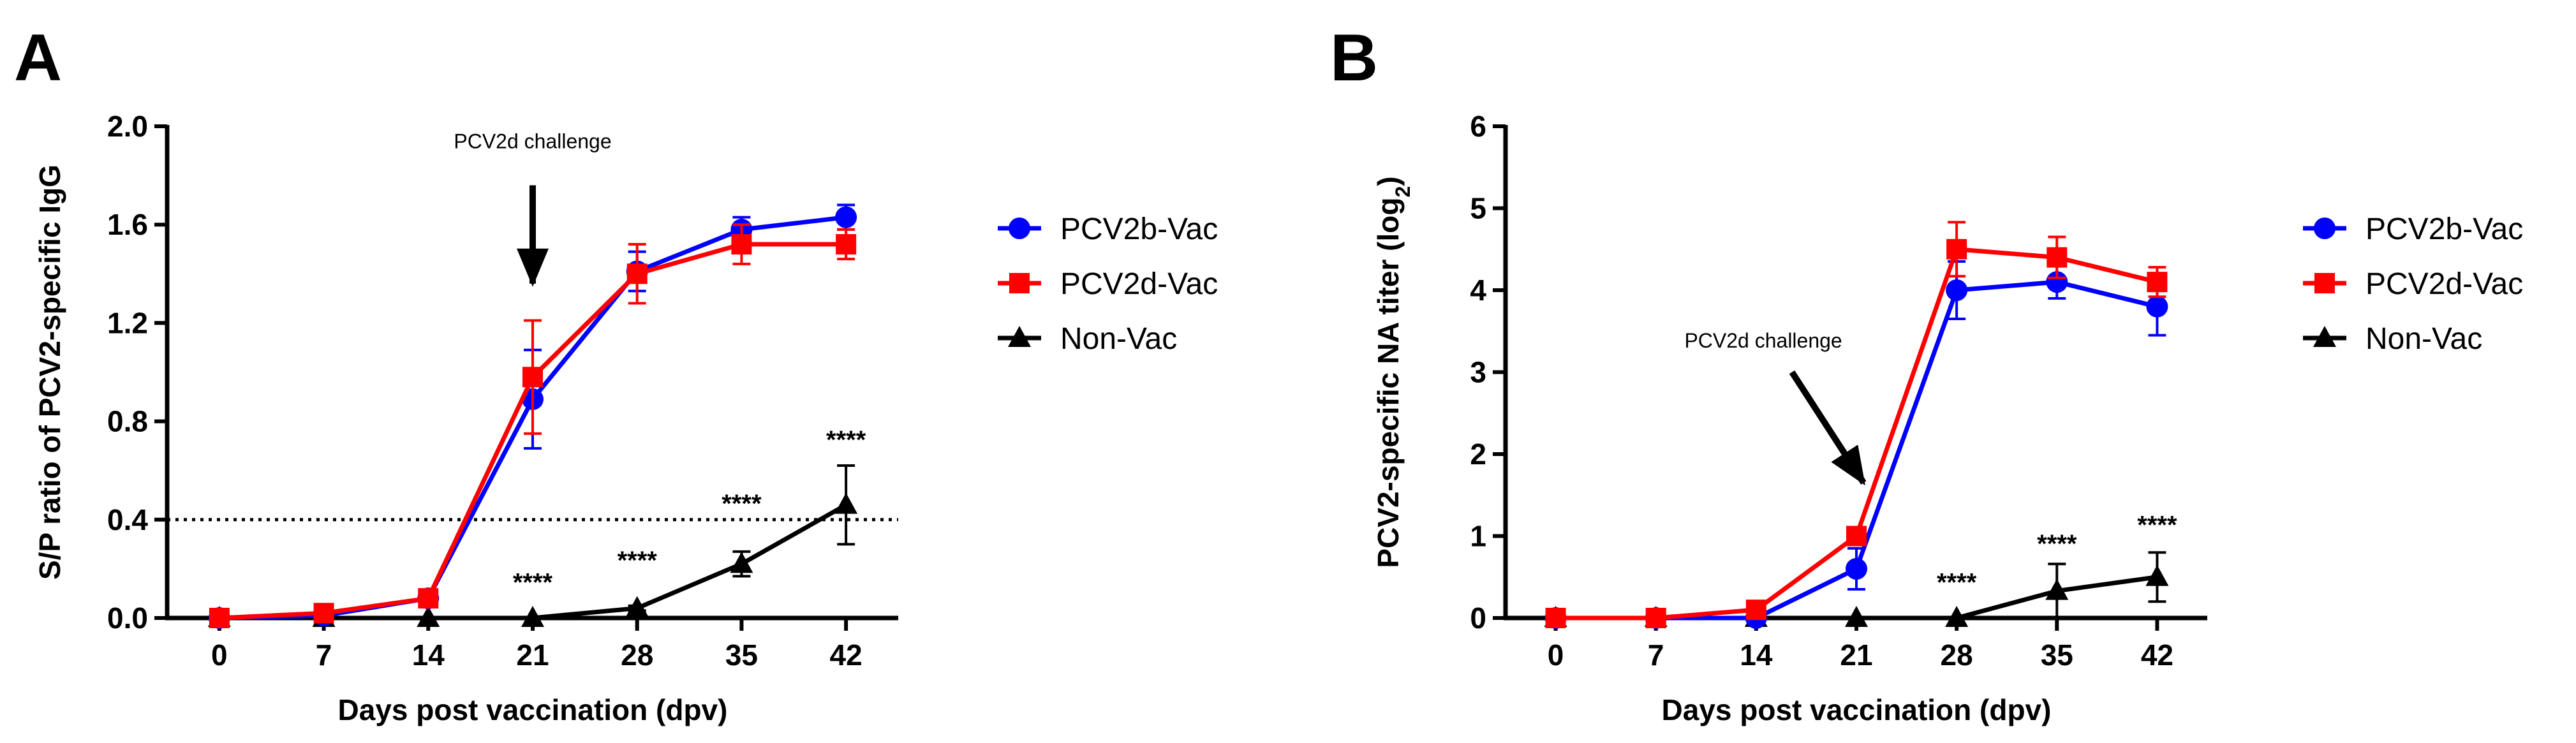 This screenshot has width=2576, height=743. I want to click on panel-label: B, so click(1354, 58).